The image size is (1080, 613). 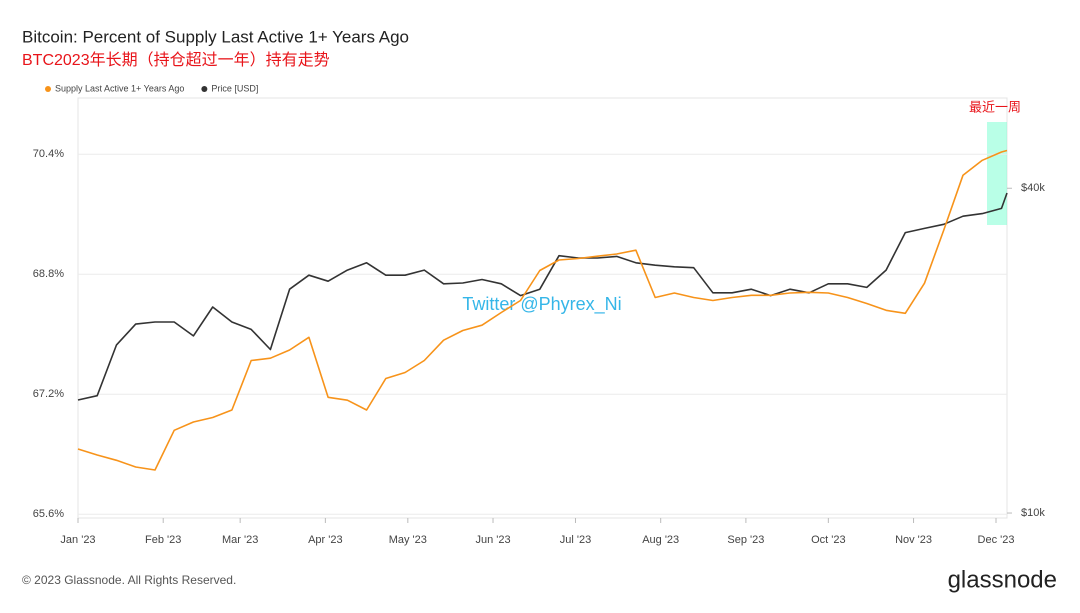 What do you see at coordinates (129, 580) in the screenshot?
I see `footer: © 2023 Glassnode. All Rights Reserved.` at bounding box center [129, 580].